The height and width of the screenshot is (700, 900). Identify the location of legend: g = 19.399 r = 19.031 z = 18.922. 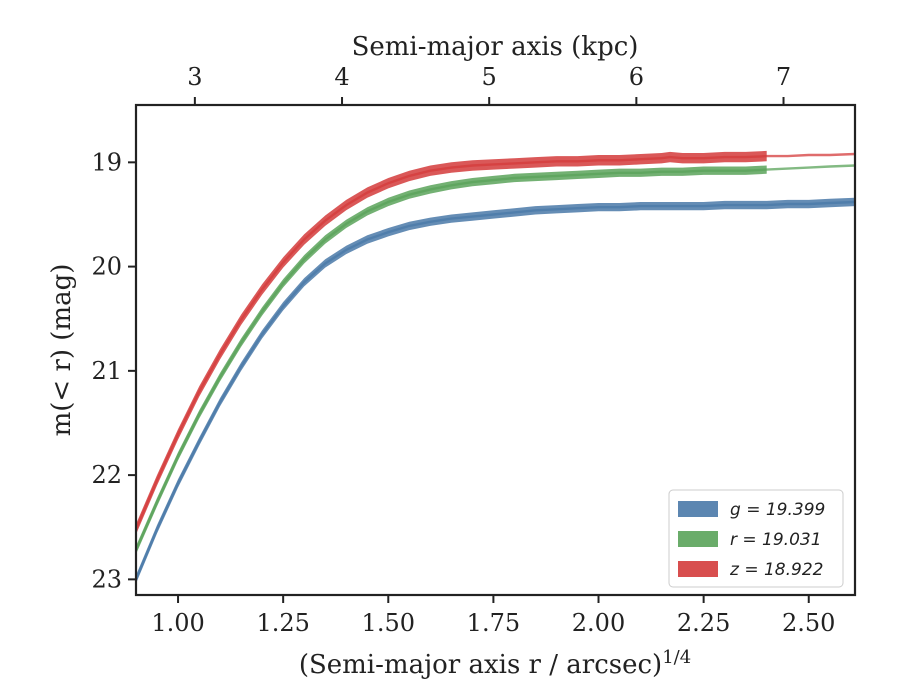
(756, 538).